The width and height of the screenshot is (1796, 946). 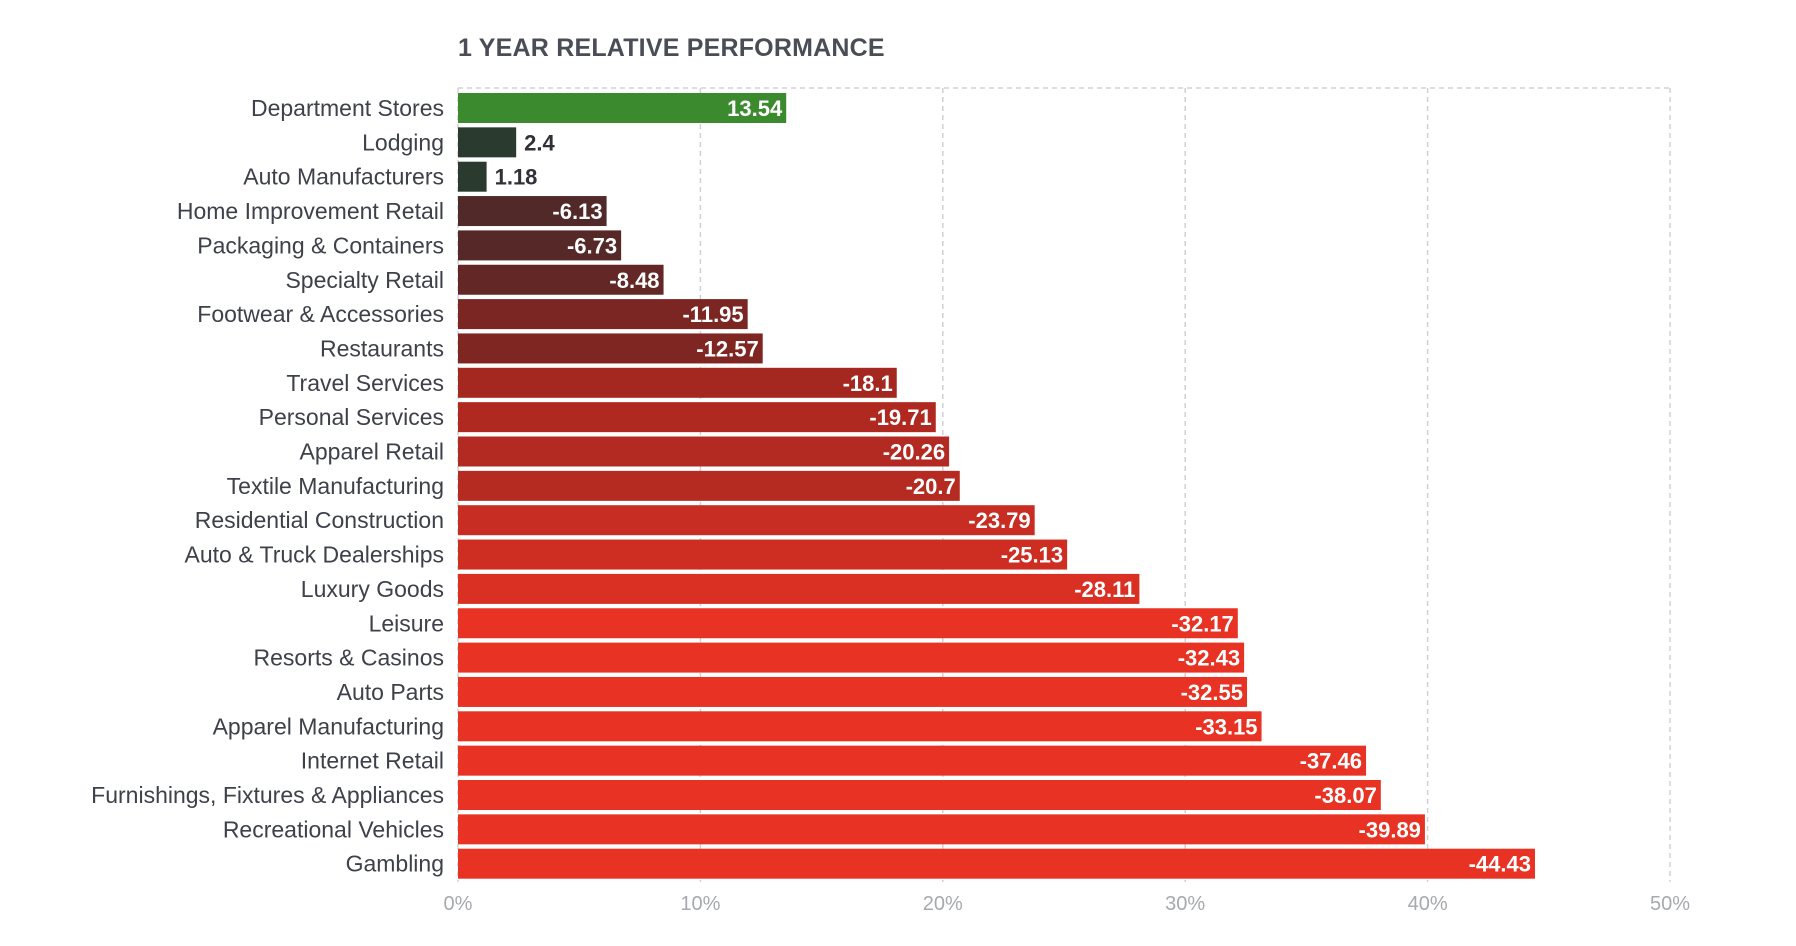 What do you see at coordinates (1067, 904) in the screenshot?
I see `ticks-layer: 0% 10% 20% 30% 40% 50%` at bounding box center [1067, 904].